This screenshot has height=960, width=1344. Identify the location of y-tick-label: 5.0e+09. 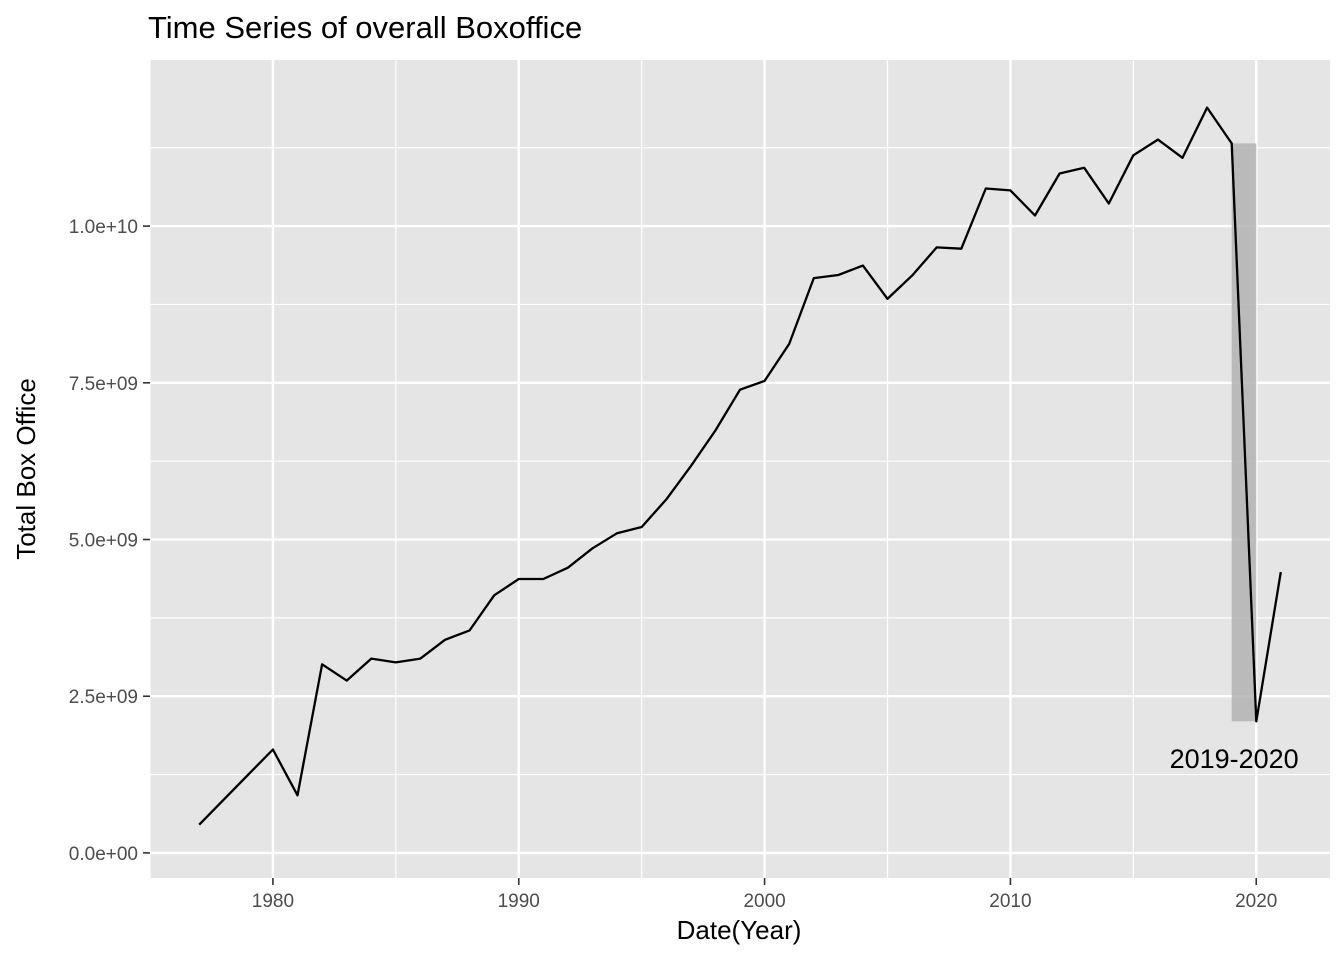
(103, 541).